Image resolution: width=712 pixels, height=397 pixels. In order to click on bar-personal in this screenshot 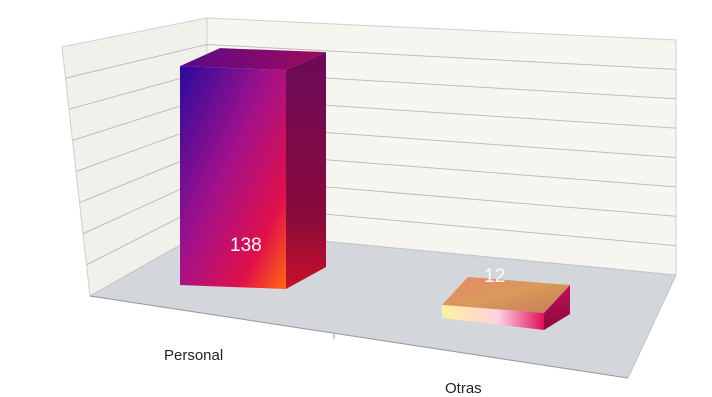, I will do `click(233, 177)`.